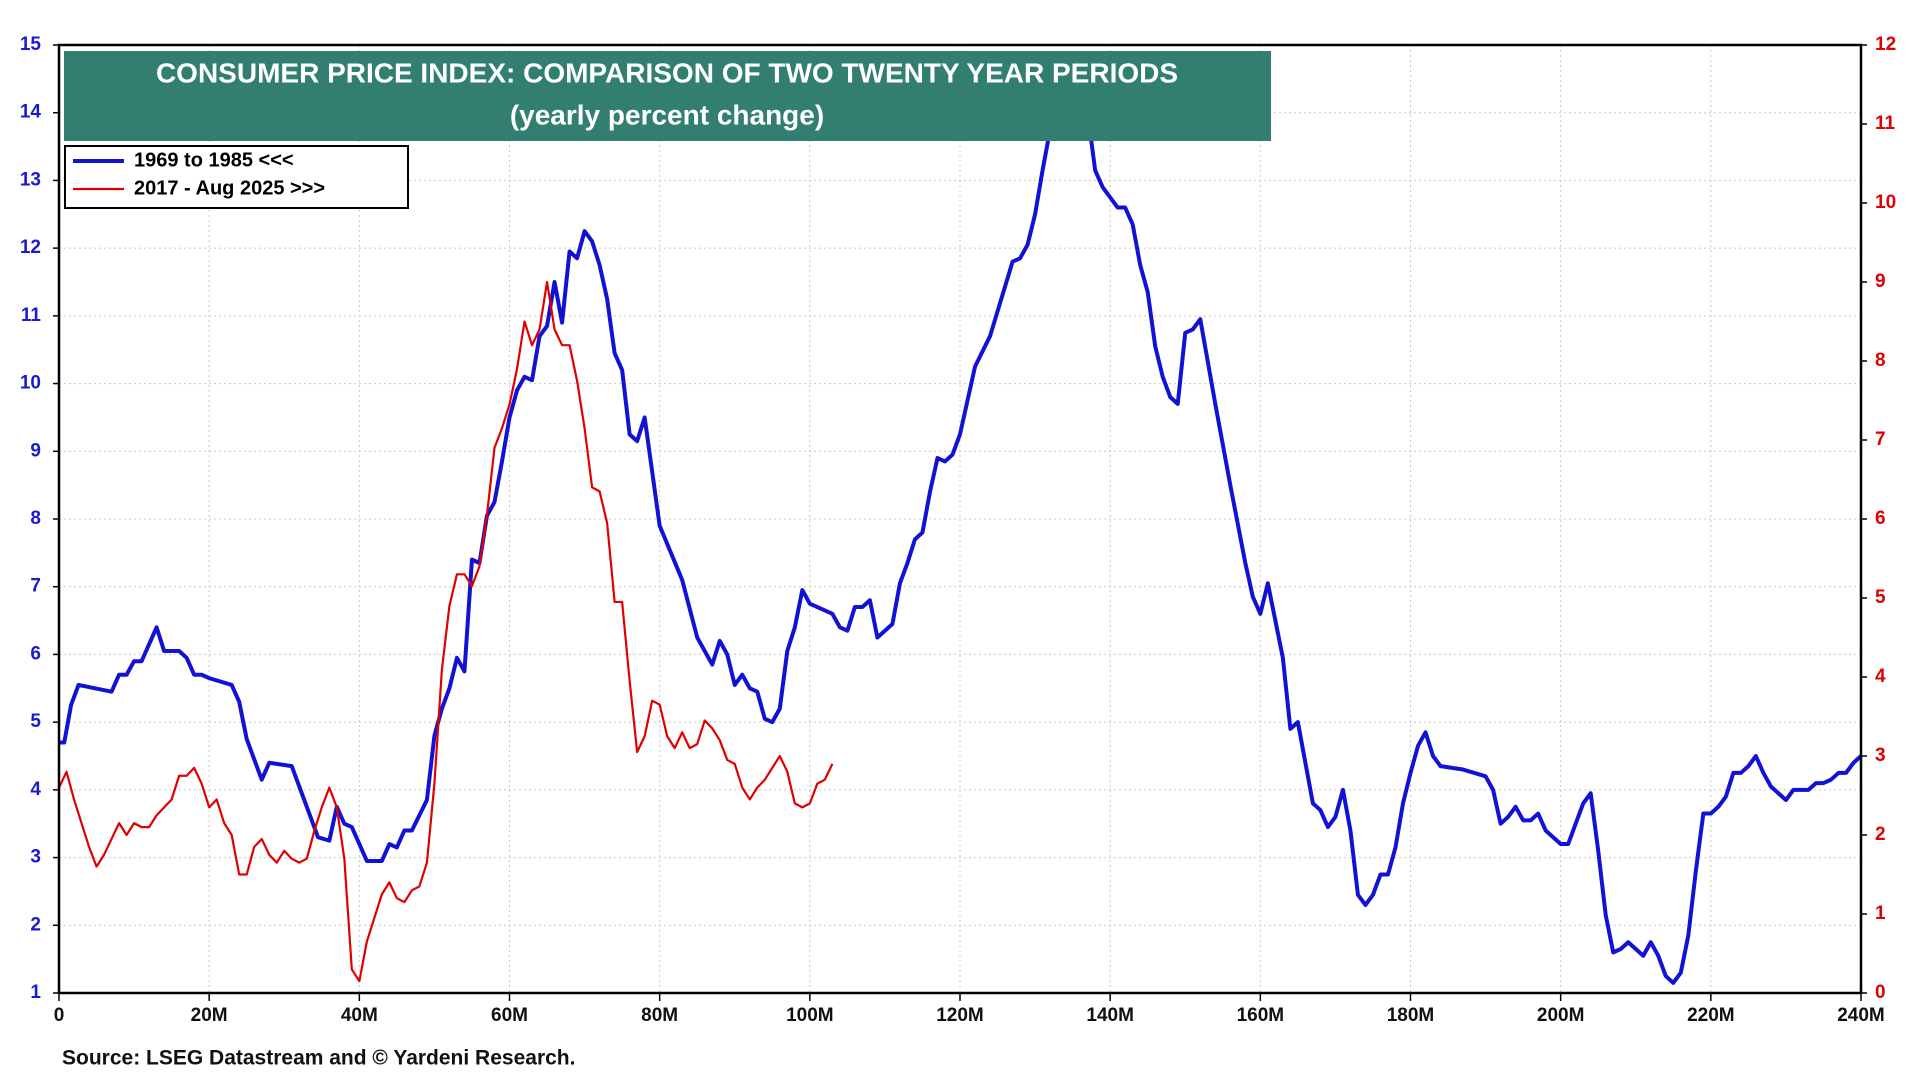 The image size is (1920, 1080). What do you see at coordinates (1885, 123) in the screenshot?
I see `y2-tick-label: 11` at bounding box center [1885, 123].